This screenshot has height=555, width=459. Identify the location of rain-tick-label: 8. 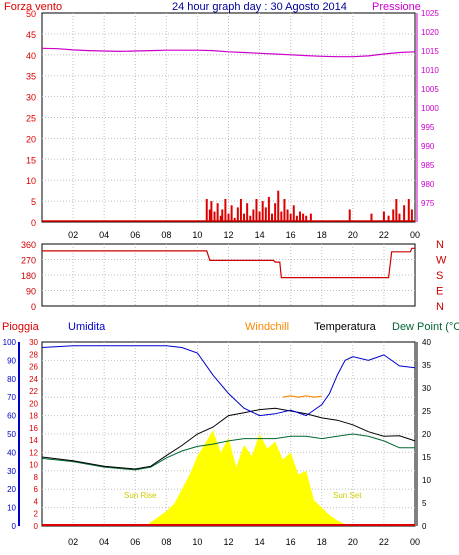
(36, 477).